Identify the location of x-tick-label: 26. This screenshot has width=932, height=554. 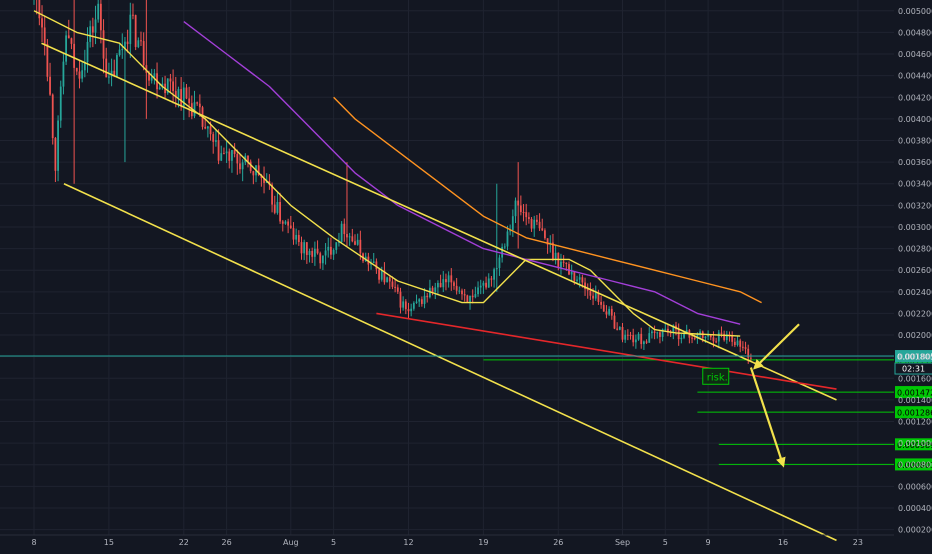
(227, 542).